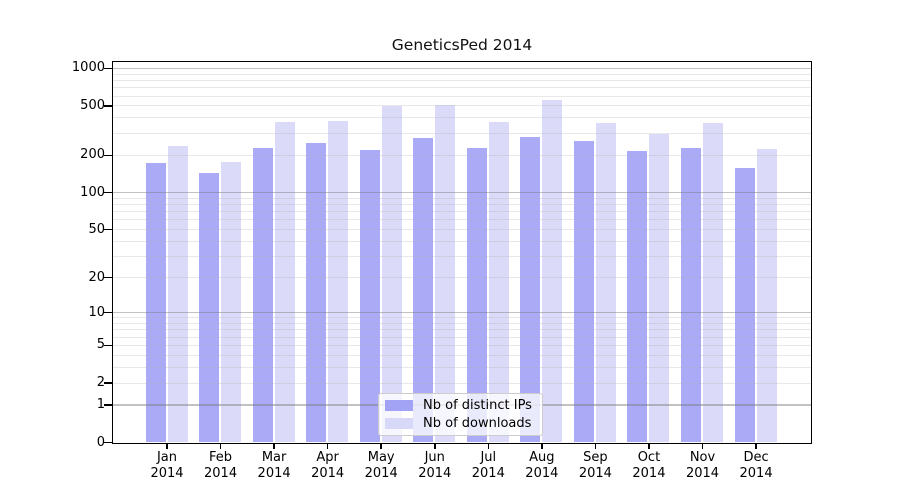  Describe the element at coordinates (231, 301) in the screenshot. I see `bar-downloads-feb` at that location.